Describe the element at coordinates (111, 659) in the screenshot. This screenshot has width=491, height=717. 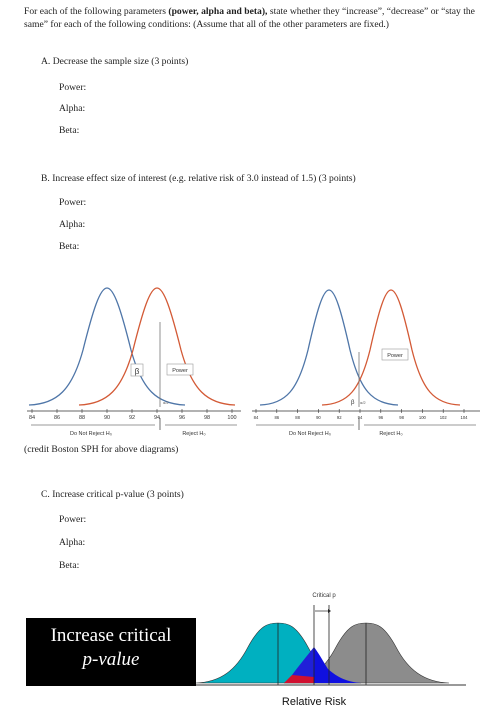
I see `banner-line-2: p-value` at that location.